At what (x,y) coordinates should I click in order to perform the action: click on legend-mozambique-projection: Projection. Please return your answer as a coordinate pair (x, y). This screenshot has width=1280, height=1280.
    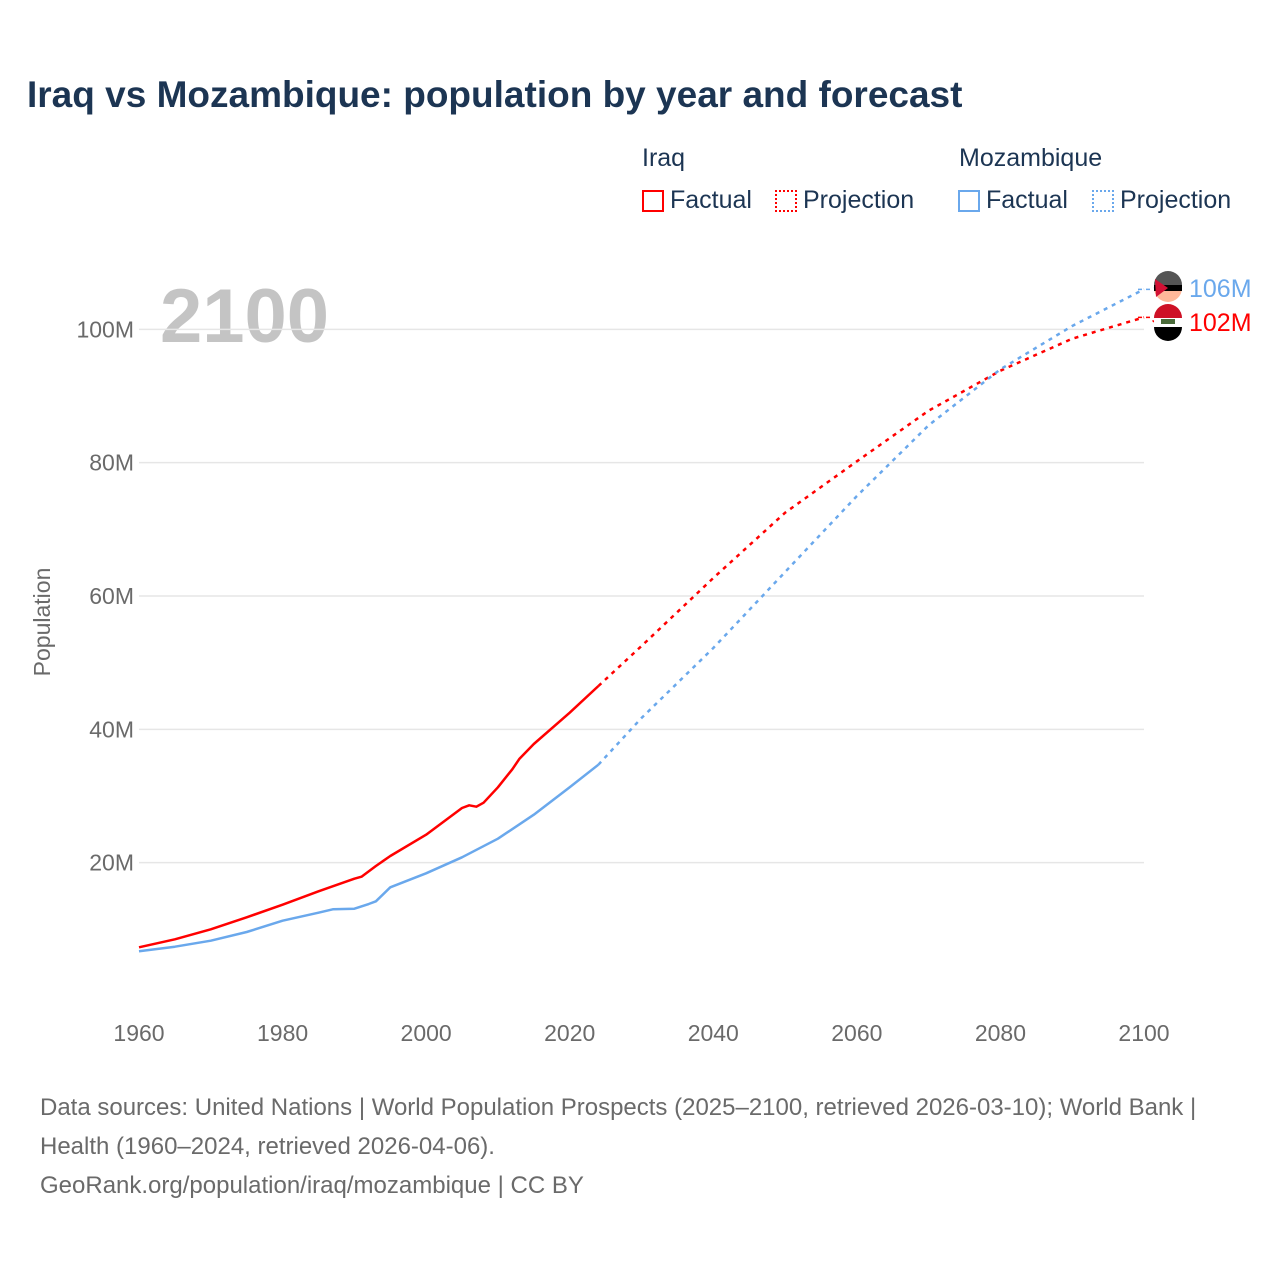
    Looking at the image, I should click on (1161, 200).